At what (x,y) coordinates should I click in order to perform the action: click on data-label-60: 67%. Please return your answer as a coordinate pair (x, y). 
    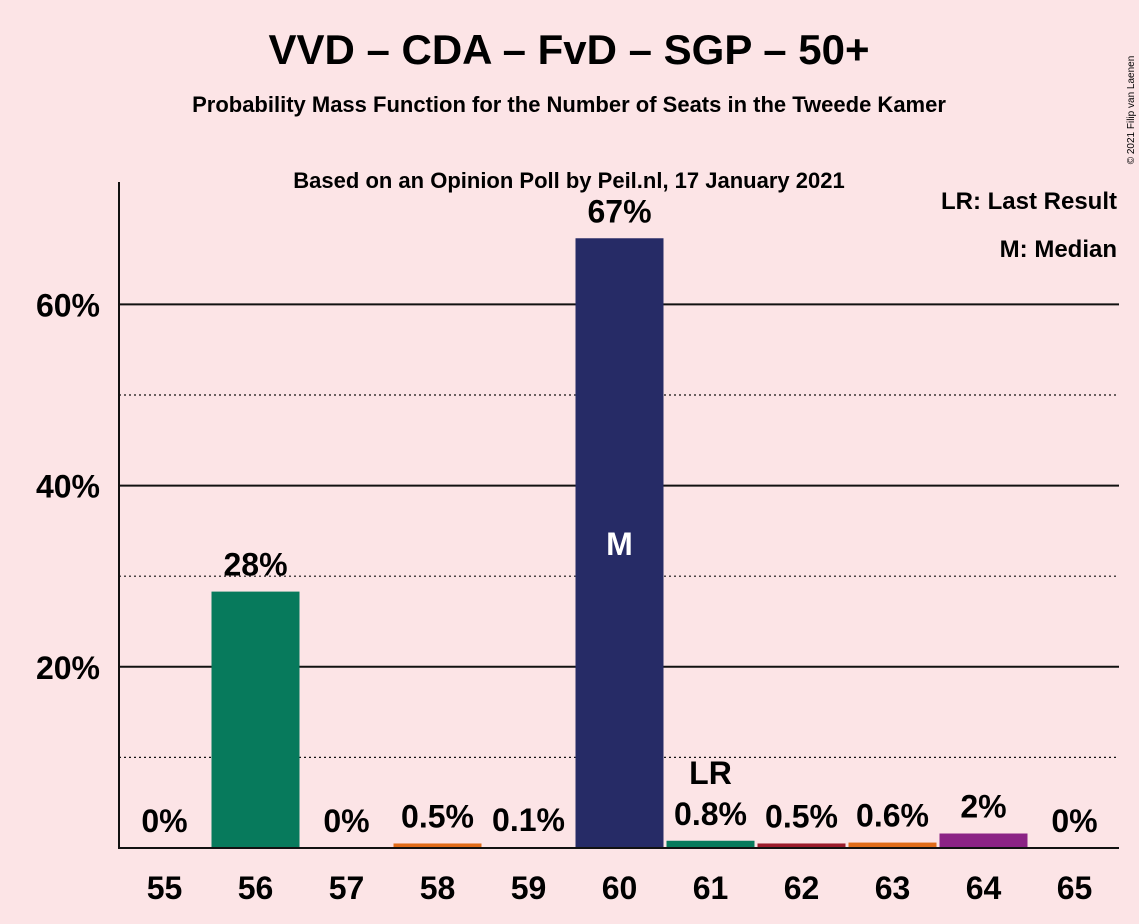
    Looking at the image, I should click on (619, 211).